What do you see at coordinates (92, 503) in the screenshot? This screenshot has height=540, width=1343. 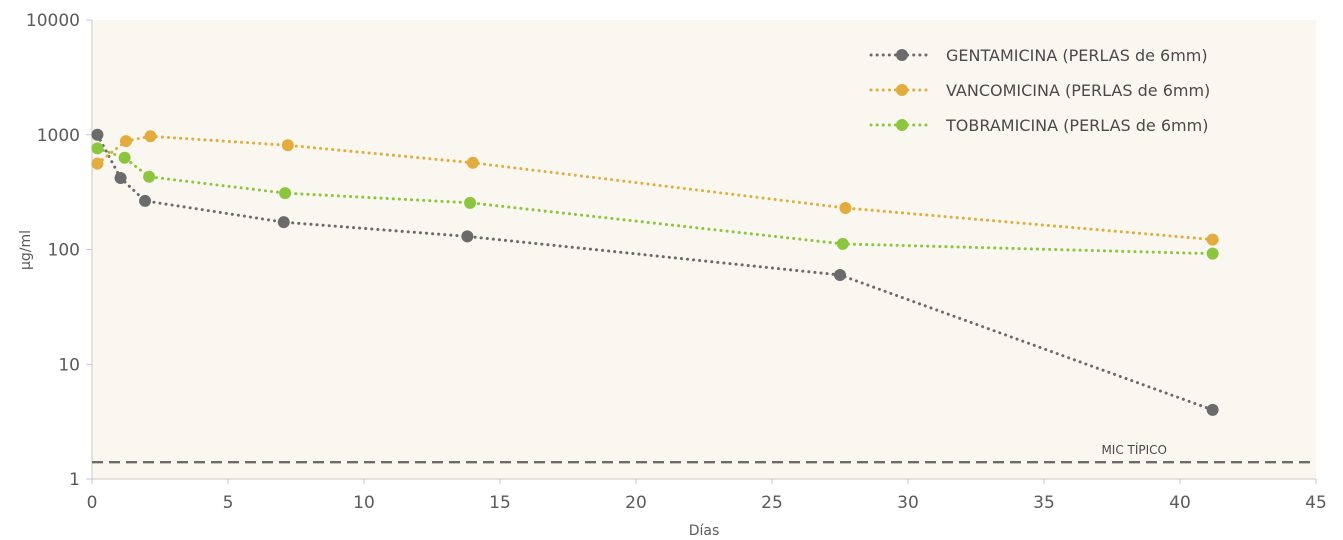 I see `x-tick-label: 0` at bounding box center [92, 503].